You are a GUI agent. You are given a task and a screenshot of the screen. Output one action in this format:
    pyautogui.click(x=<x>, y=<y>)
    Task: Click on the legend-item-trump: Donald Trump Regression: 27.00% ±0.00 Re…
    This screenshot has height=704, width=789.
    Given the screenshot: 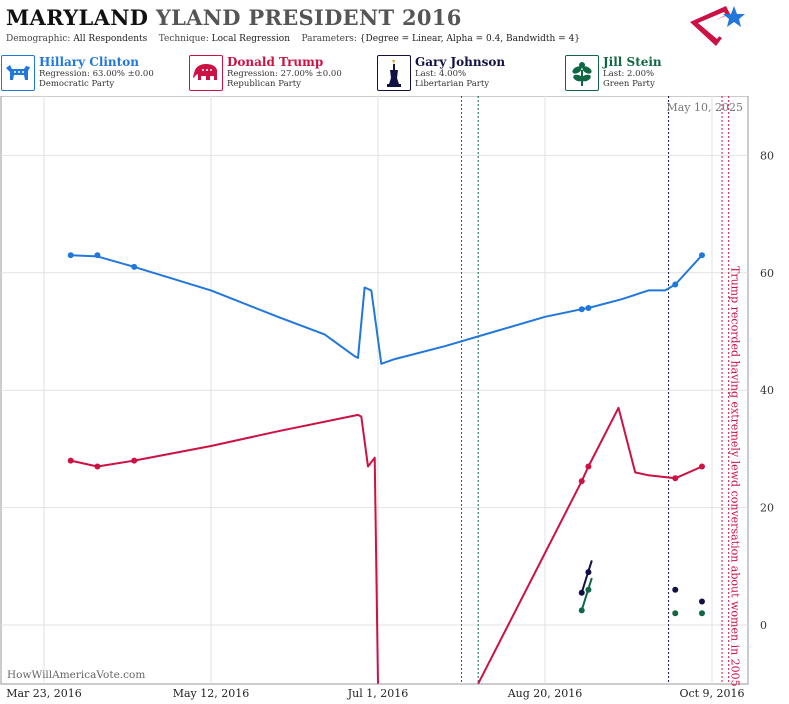 What is the action you would take?
    pyautogui.click(x=282, y=73)
    